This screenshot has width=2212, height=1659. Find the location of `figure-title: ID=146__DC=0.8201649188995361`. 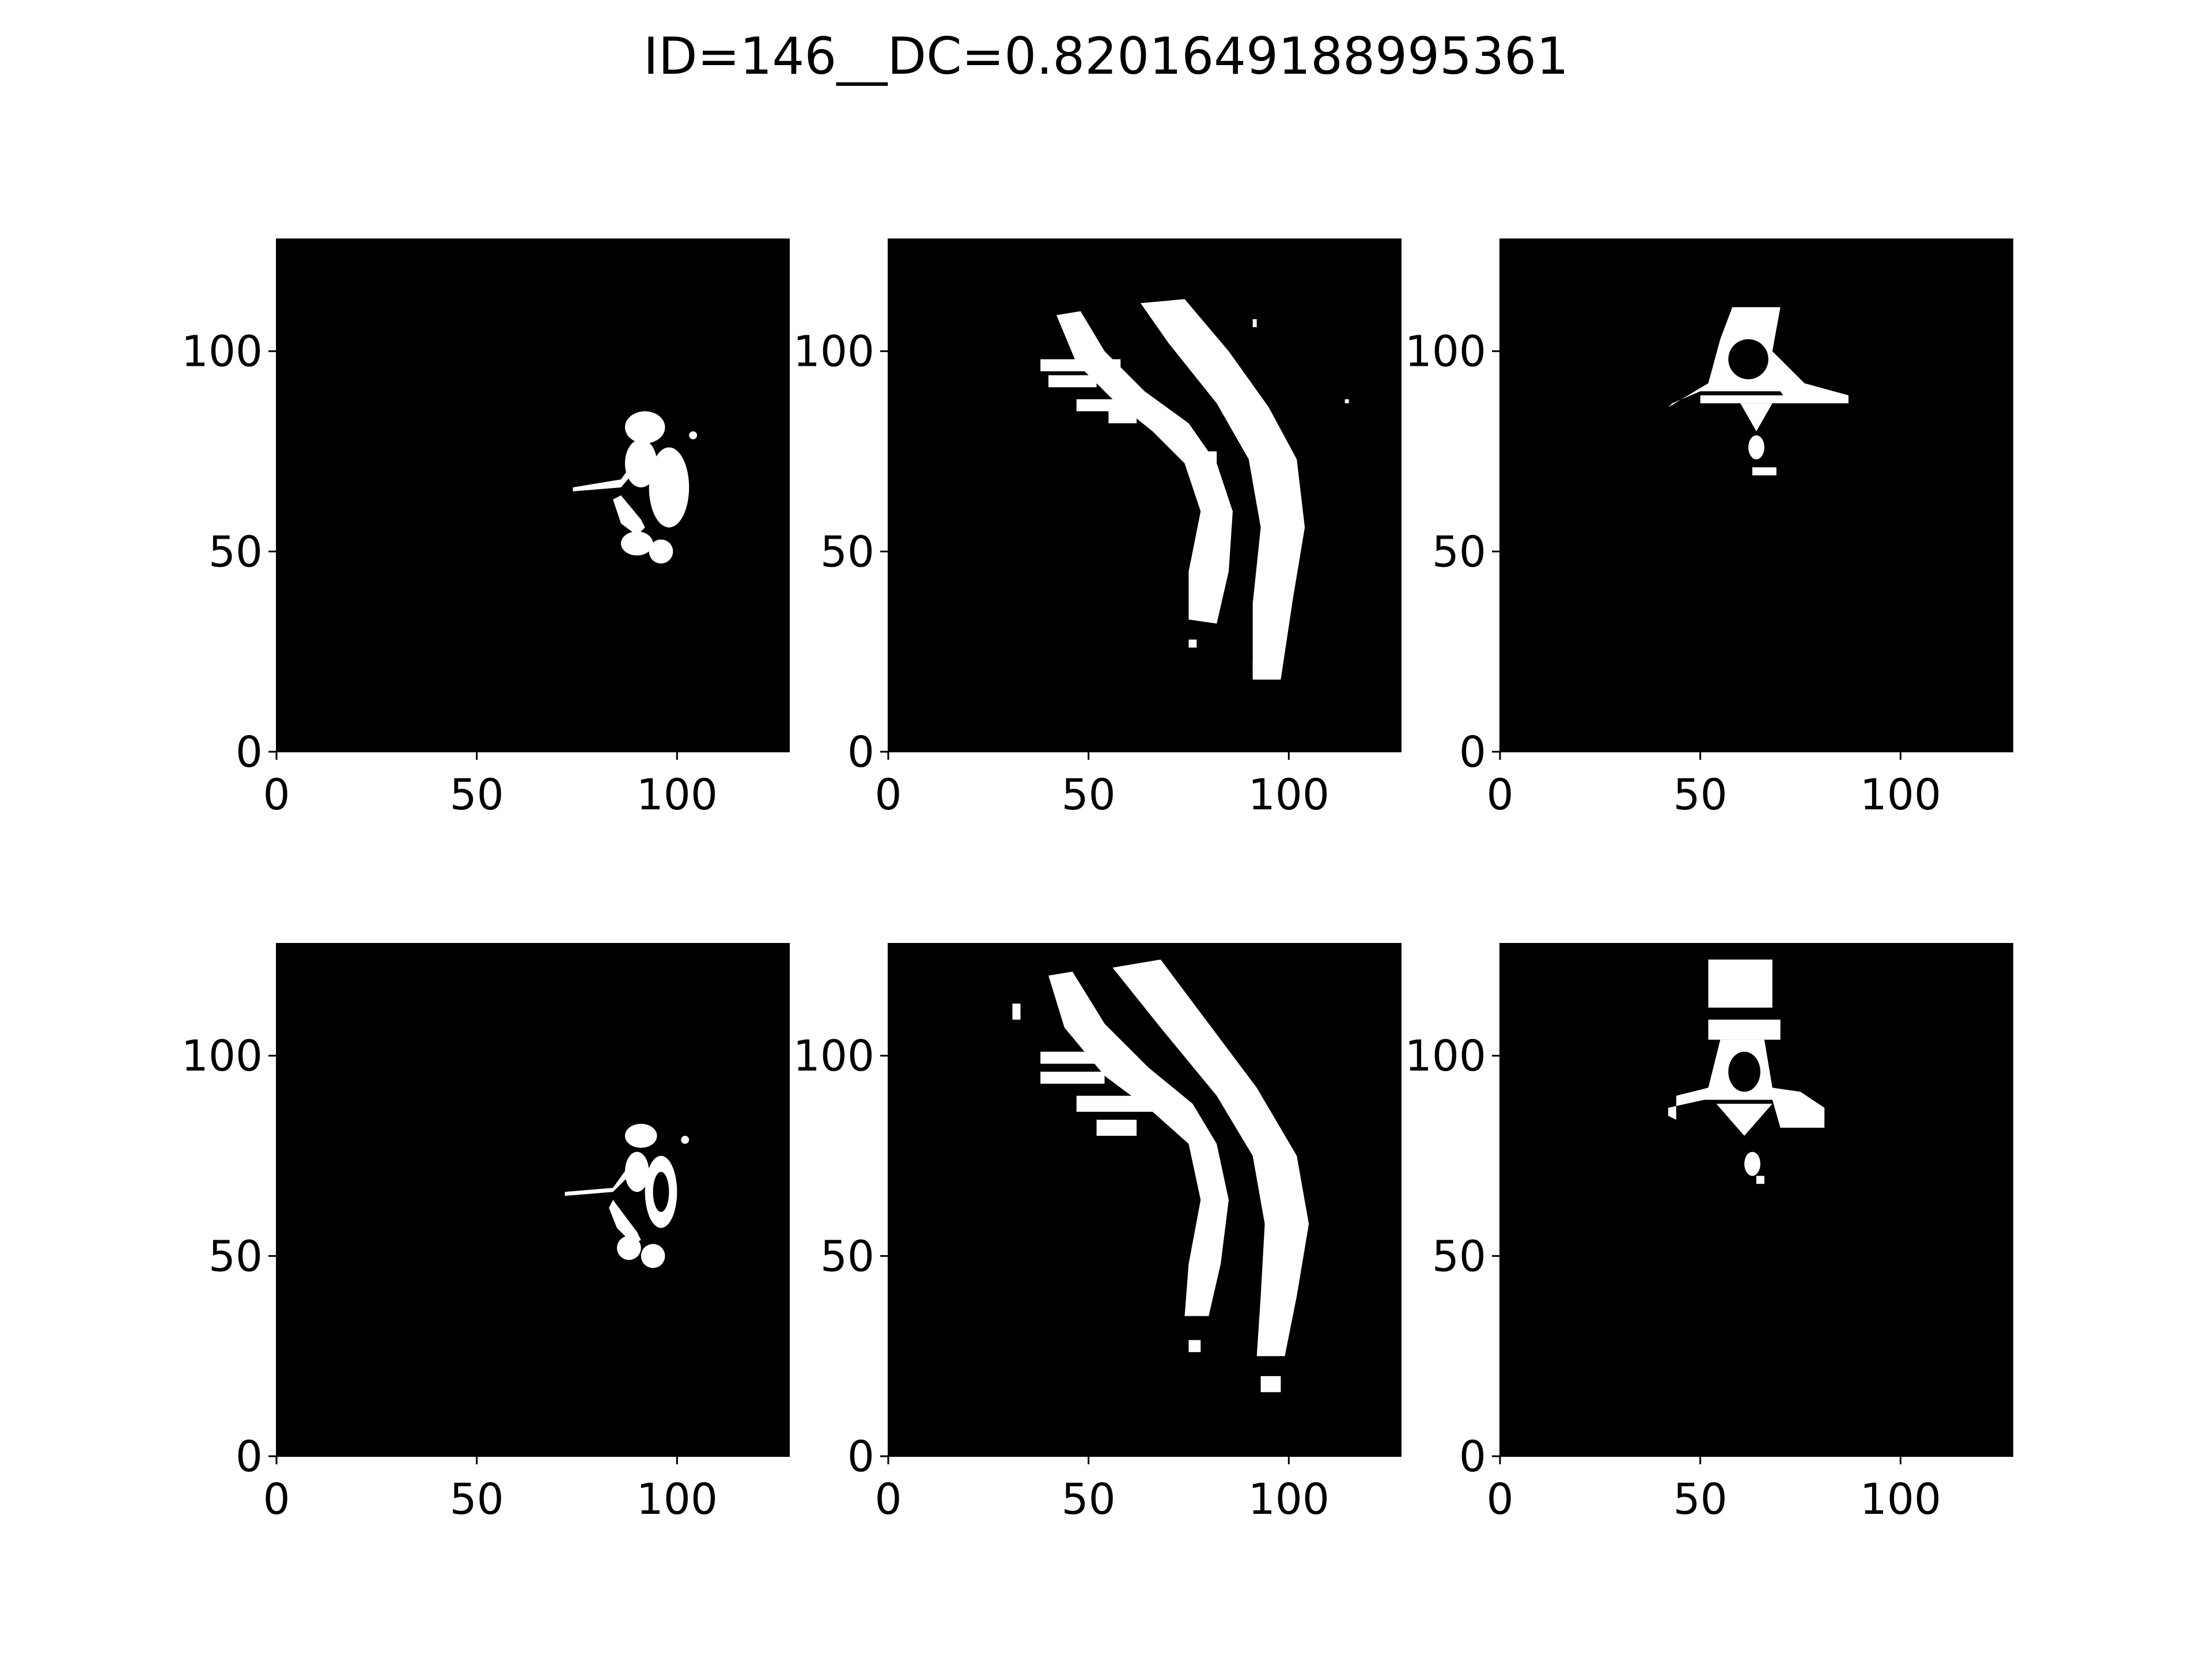

figure-title: ID=146__DC=0.8201649188995361 is located at coordinates (1106, 56).